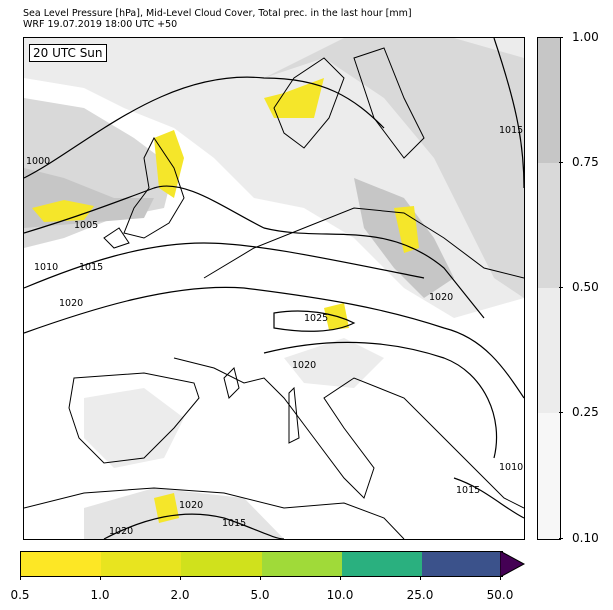  What do you see at coordinates (86, 225) in the screenshot?
I see `isobar-label: 1005` at bounding box center [86, 225].